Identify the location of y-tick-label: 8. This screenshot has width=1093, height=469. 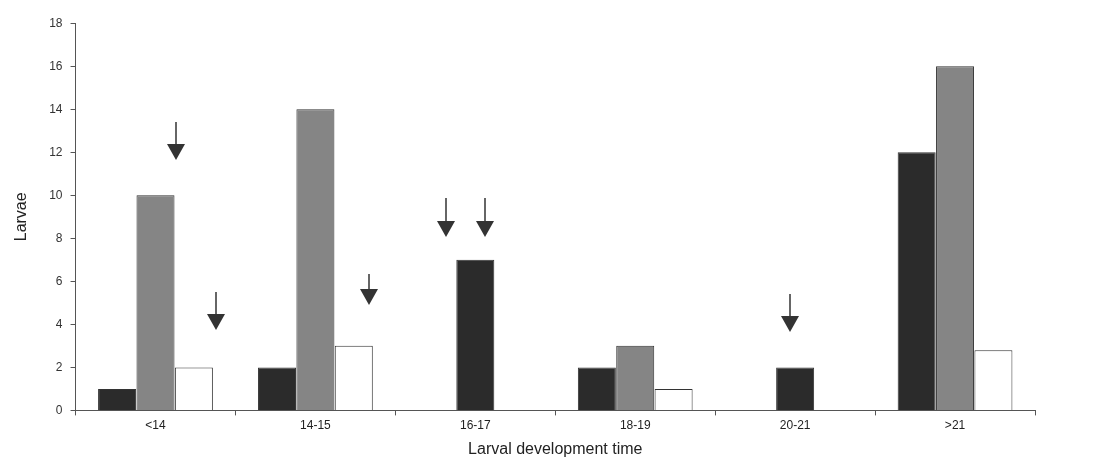
(59, 237).